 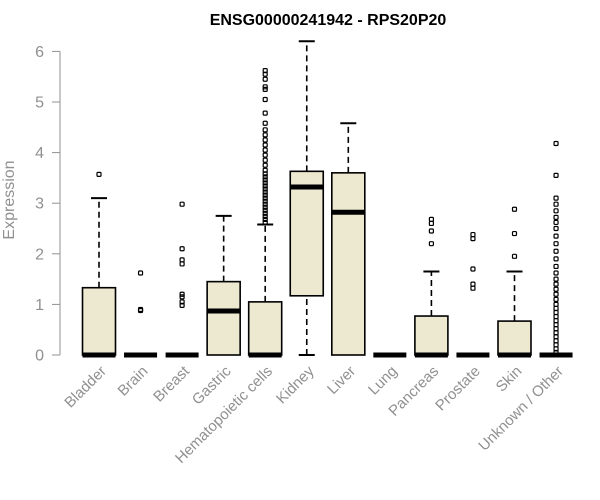 What do you see at coordinates (514, 282) in the screenshot?
I see `box-skin` at bounding box center [514, 282].